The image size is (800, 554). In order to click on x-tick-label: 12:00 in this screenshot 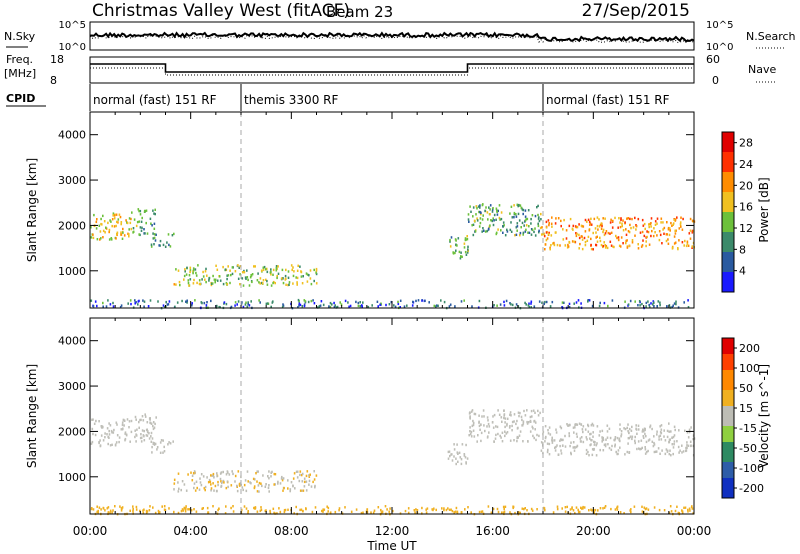, I will do `click(392, 531)`.